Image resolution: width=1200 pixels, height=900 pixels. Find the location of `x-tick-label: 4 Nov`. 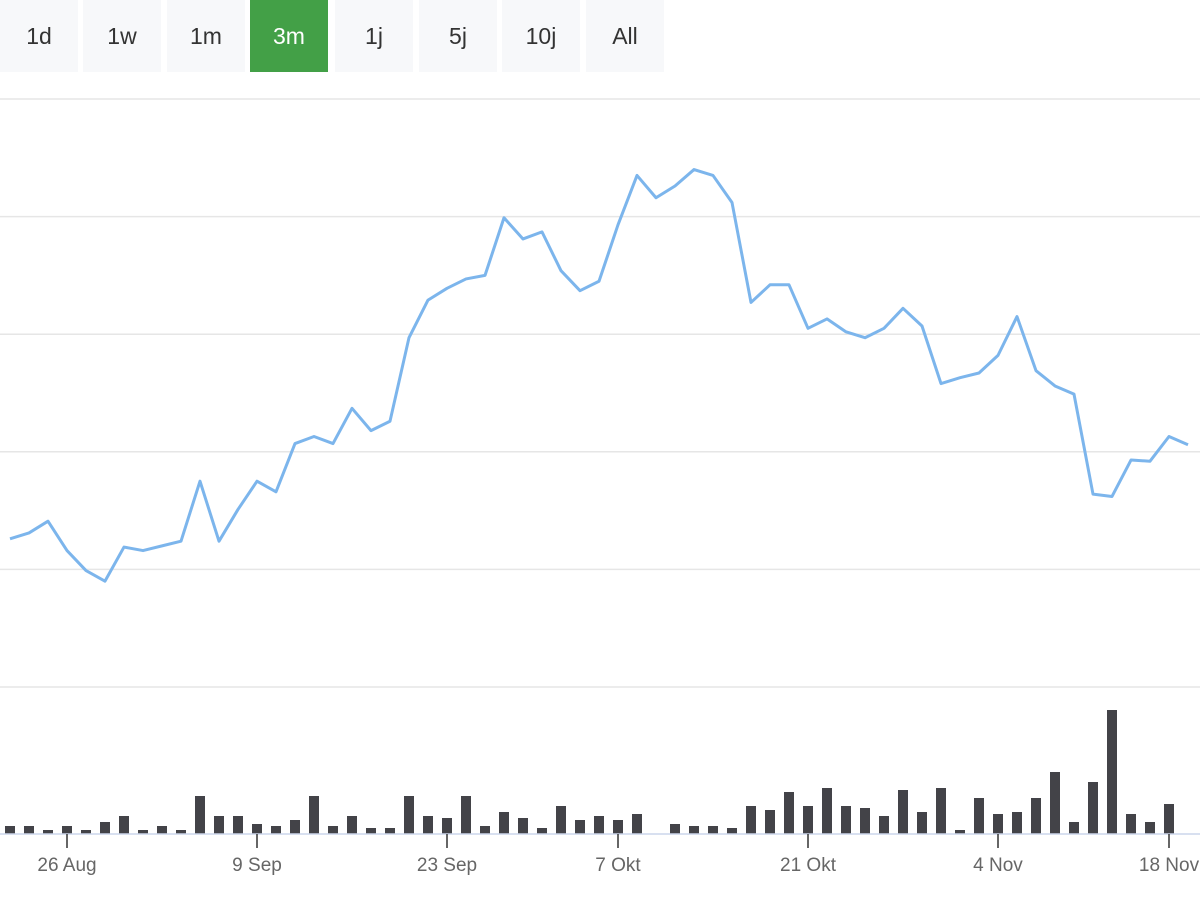

x-tick-label: 4 Nov is located at coordinates (998, 865).